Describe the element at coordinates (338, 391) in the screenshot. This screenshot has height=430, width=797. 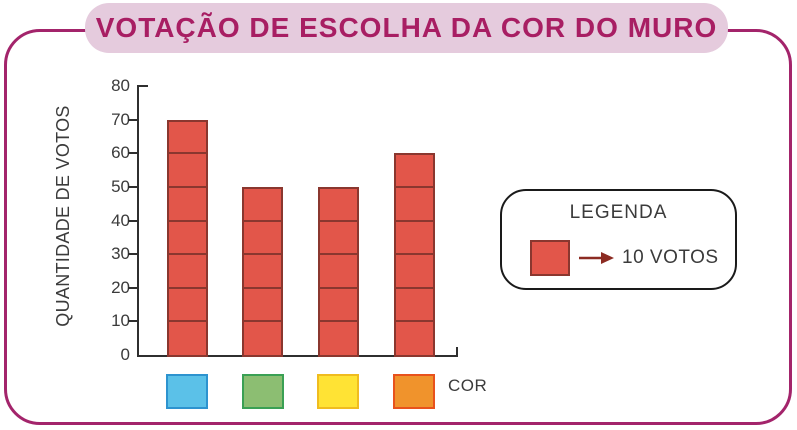
I see `category-swatch-yellow` at that location.